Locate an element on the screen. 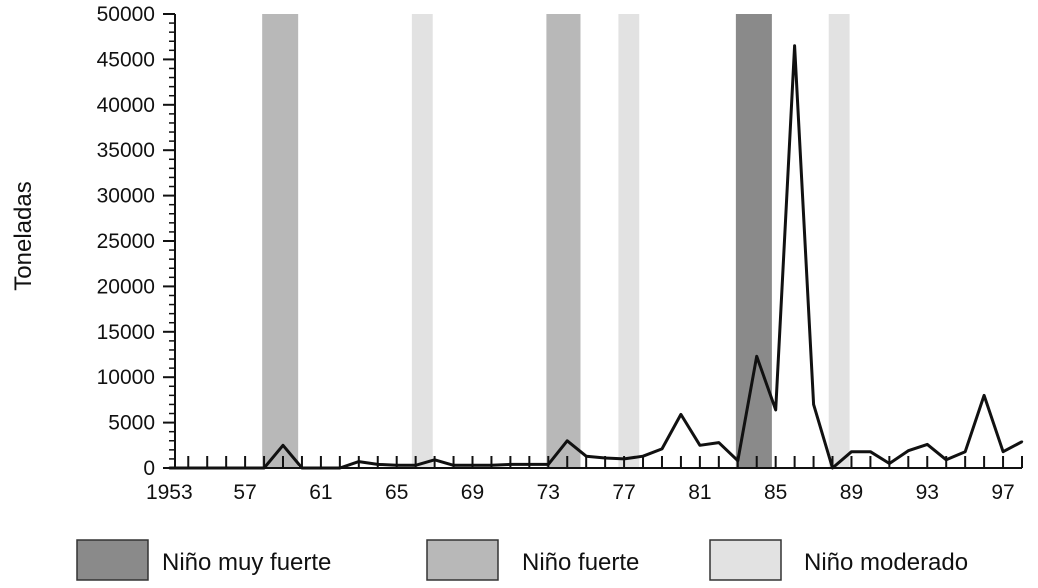 The image size is (1038, 588). x-tick-label: 65 is located at coordinates (396, 492).